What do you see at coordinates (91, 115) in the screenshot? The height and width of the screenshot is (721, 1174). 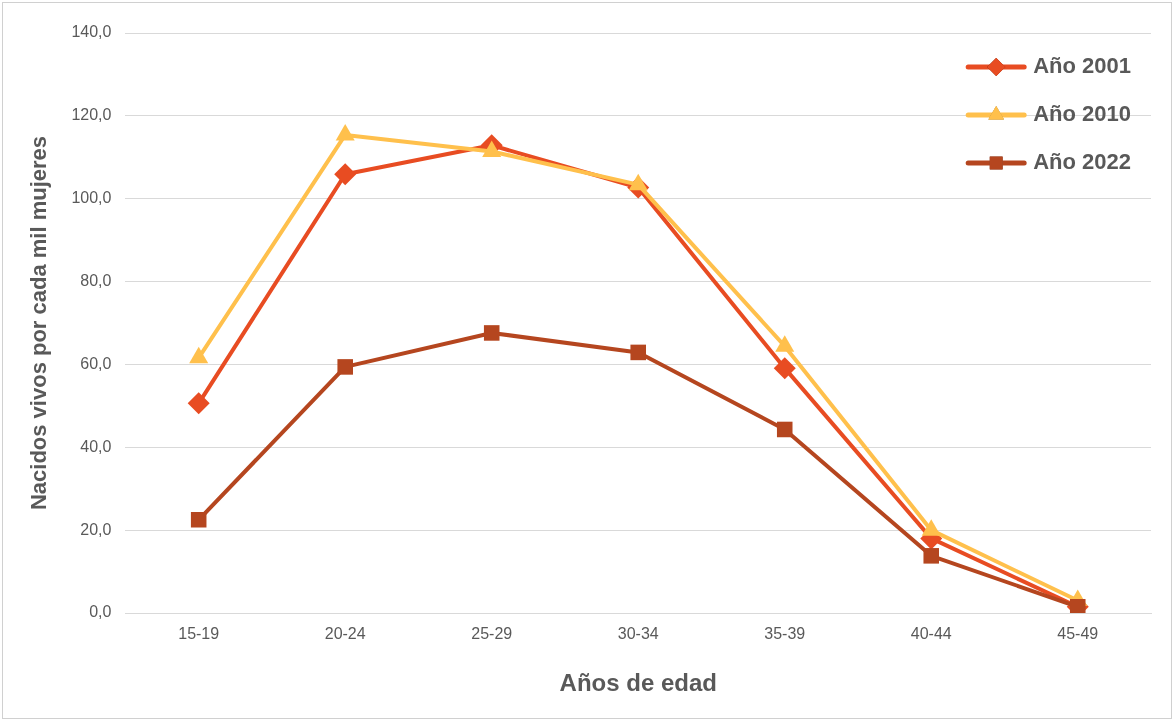 I see `y-tick-label: 120,0` at bounding box center [91, 115].